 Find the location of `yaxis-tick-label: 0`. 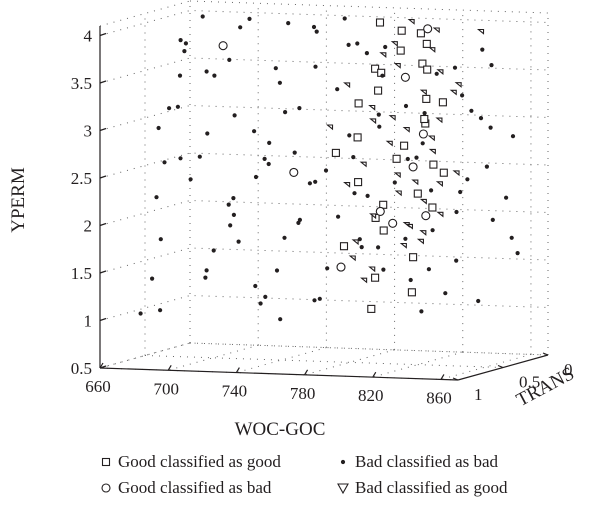

yaxis-tick-label: 0 is located at coordinates (568, 369).